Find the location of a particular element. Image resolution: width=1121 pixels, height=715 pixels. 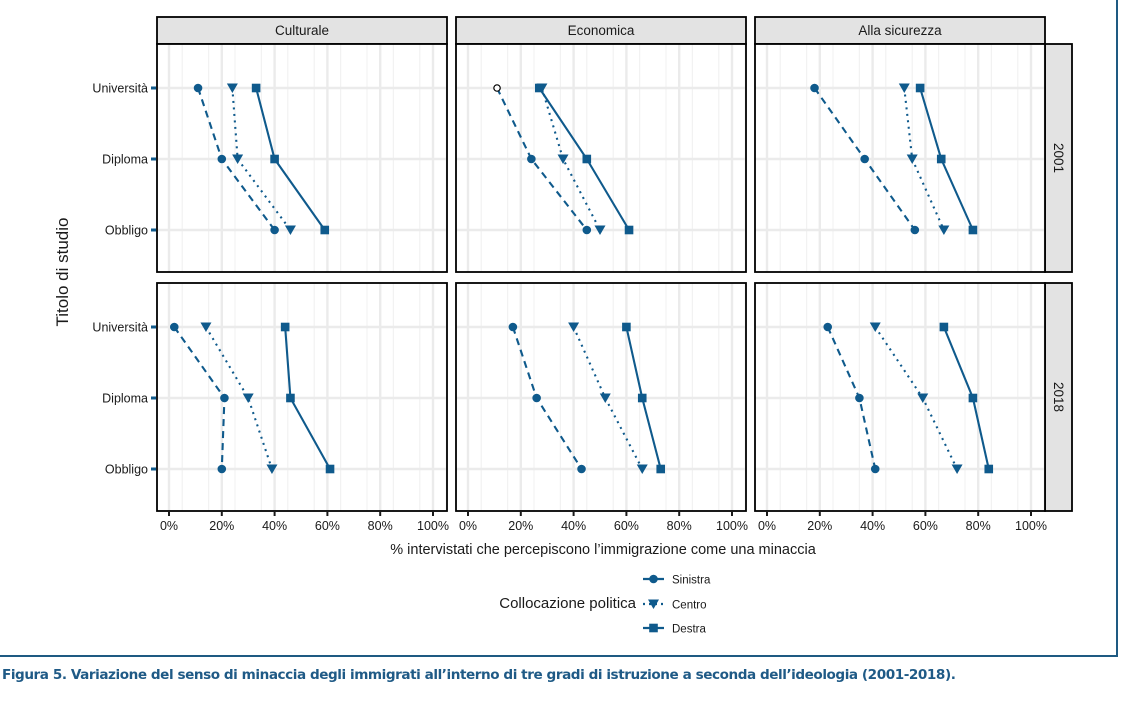

legend-item-sinistra: Sinistra is located at coordinates (677, 581).